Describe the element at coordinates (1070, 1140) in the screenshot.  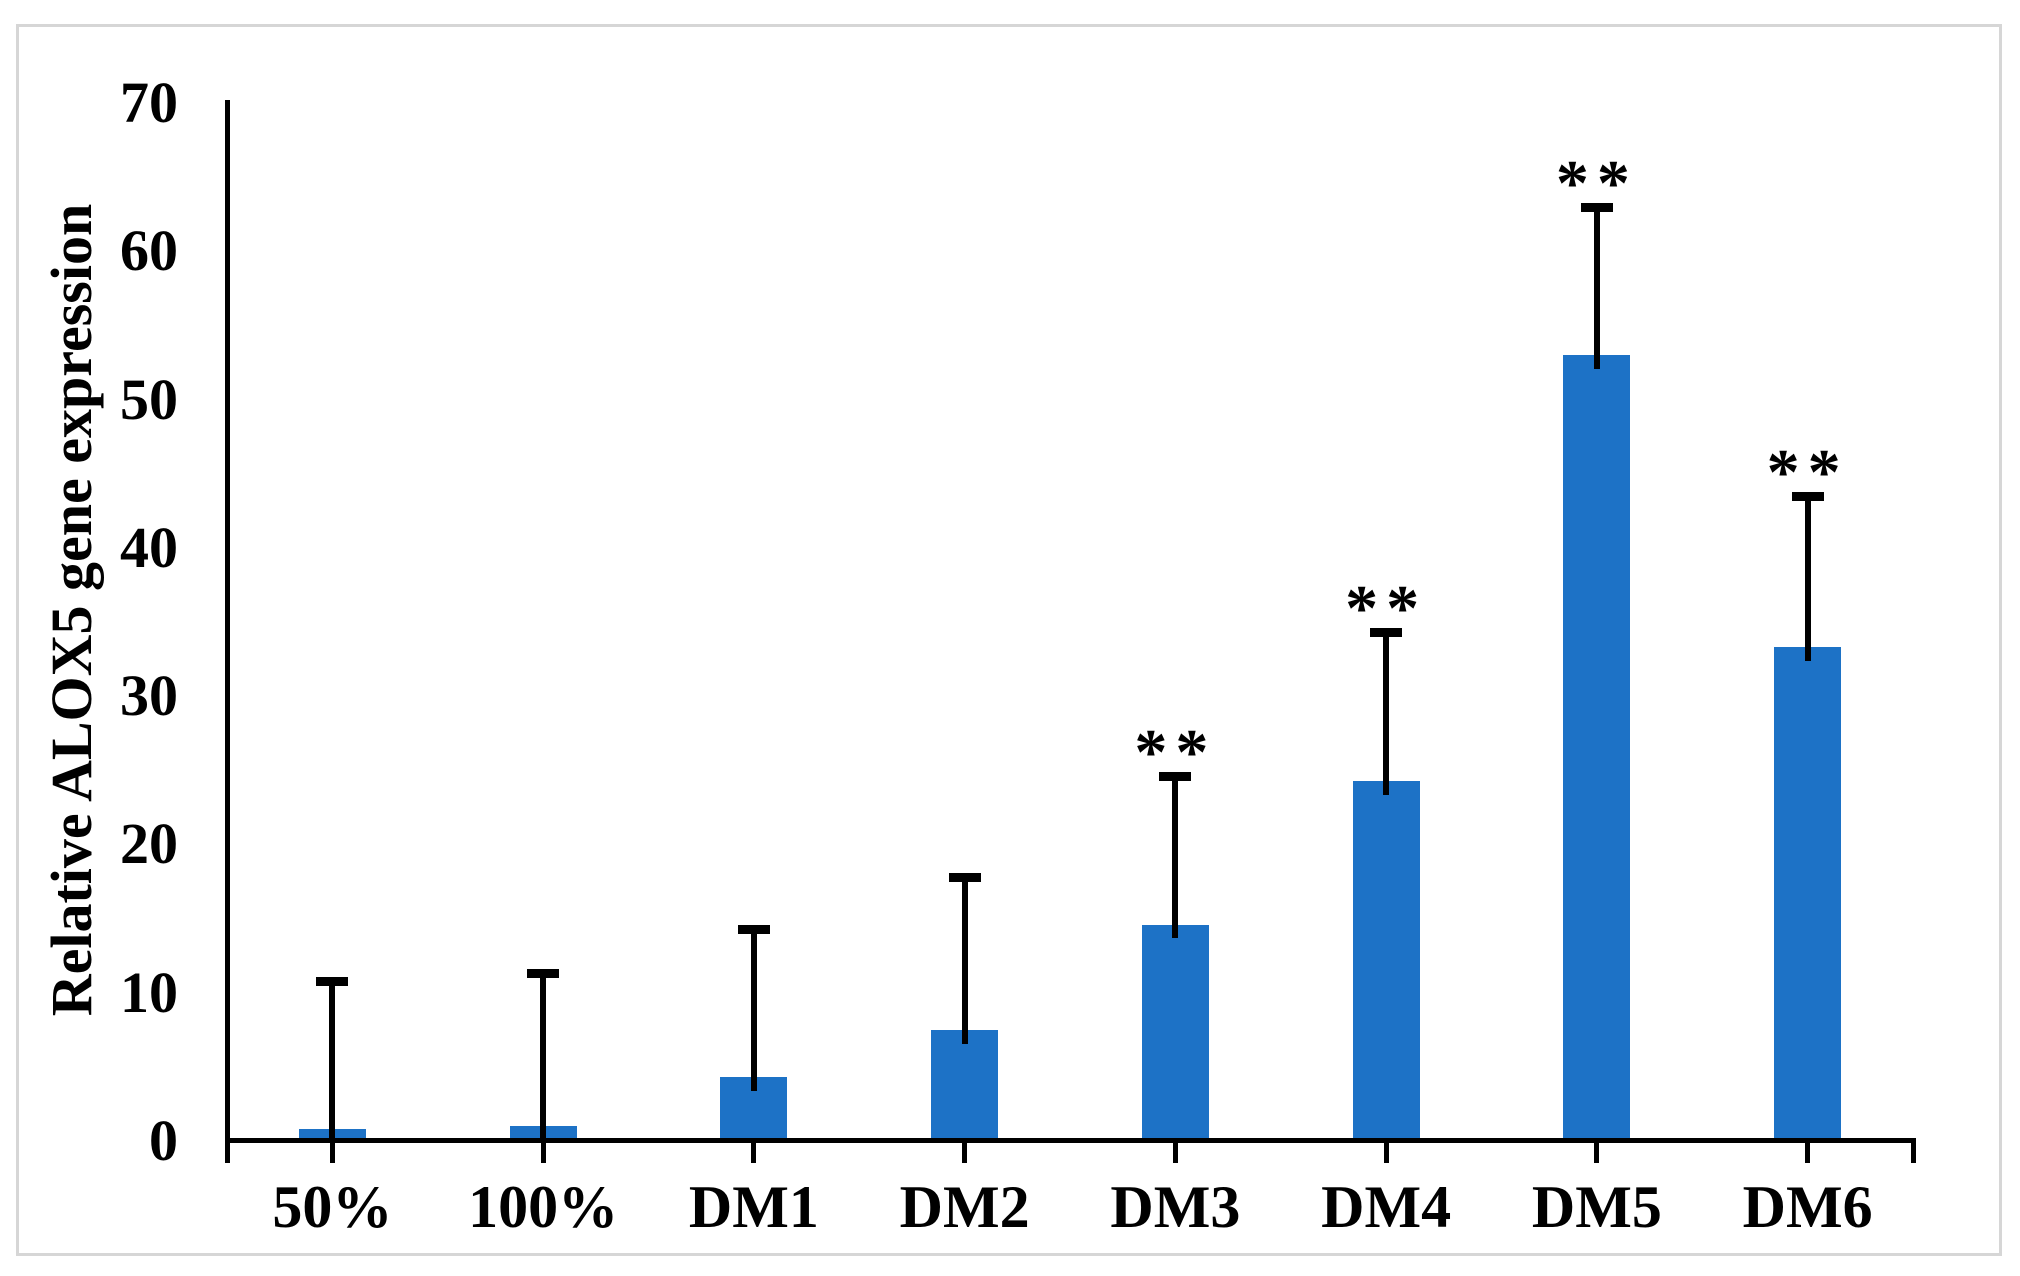
I see `x-axis-line` at that location.